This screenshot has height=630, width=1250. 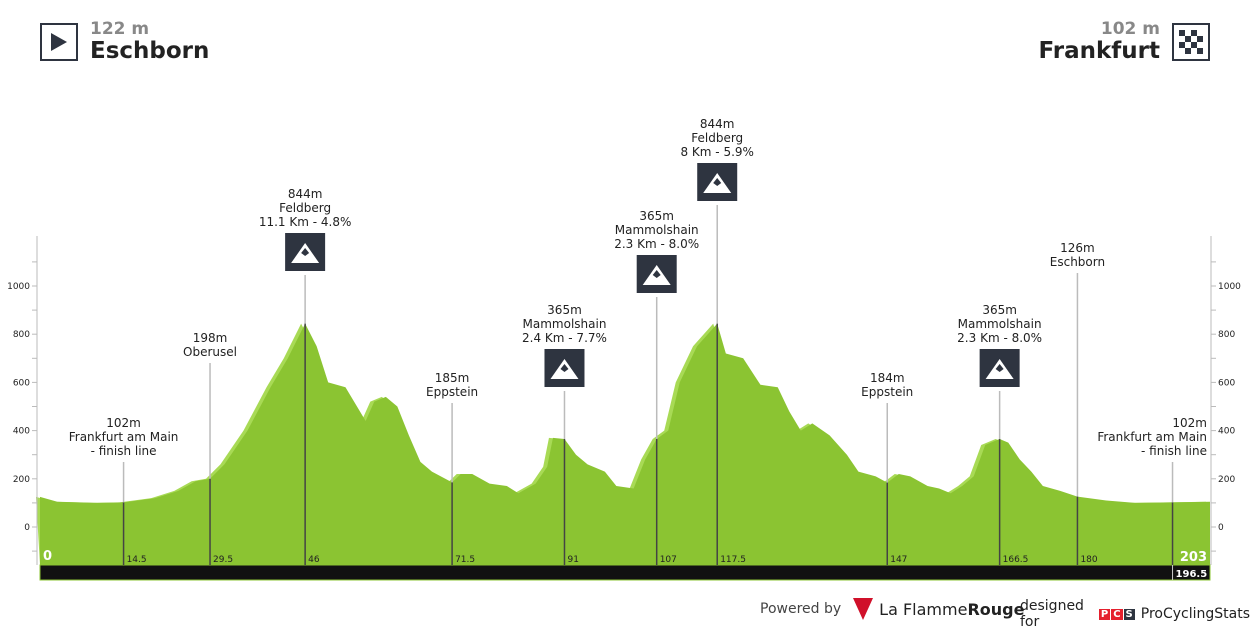 What do you see at coordinates (1229, 287) in the screenshot?
I see `y-tick-label-right: 1000` at bounding box center [1229, 287].